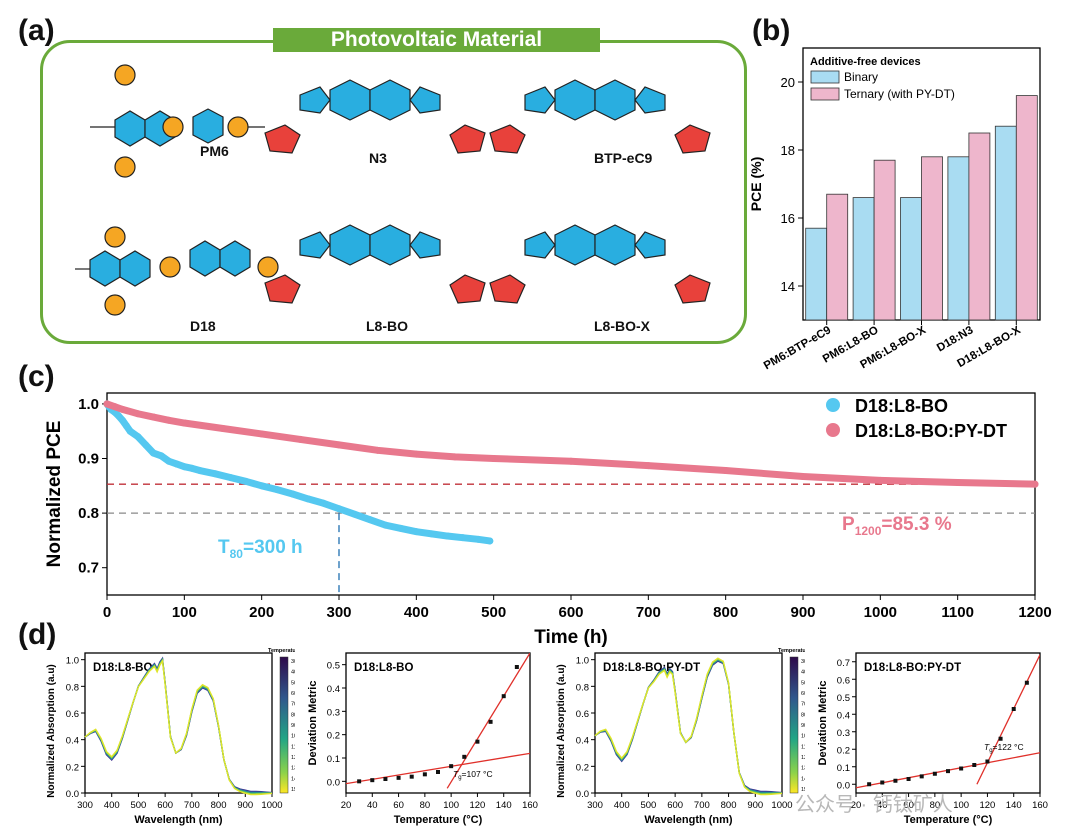 Image resolution: width=1069 pixels, height=839 pixels. Describe the element at coordinates (912, 668) in the screenshot. I see `chart-title: D18:L8-BO:PY-DT` at that location.